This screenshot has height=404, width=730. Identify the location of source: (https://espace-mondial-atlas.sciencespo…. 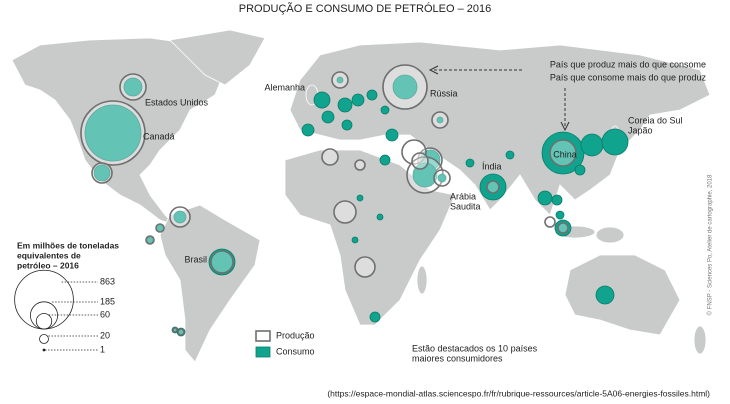
(518, 393).